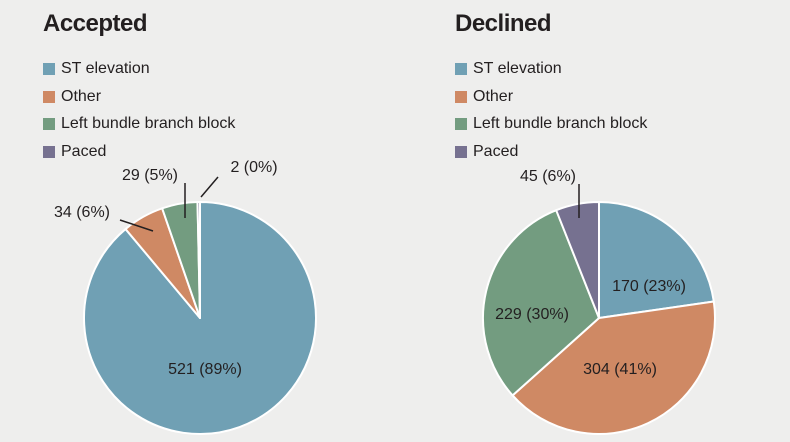 Image resolution: width=790 pixels, height=442 pixels. I want to click on pie-slice-other, so click(613, 367).